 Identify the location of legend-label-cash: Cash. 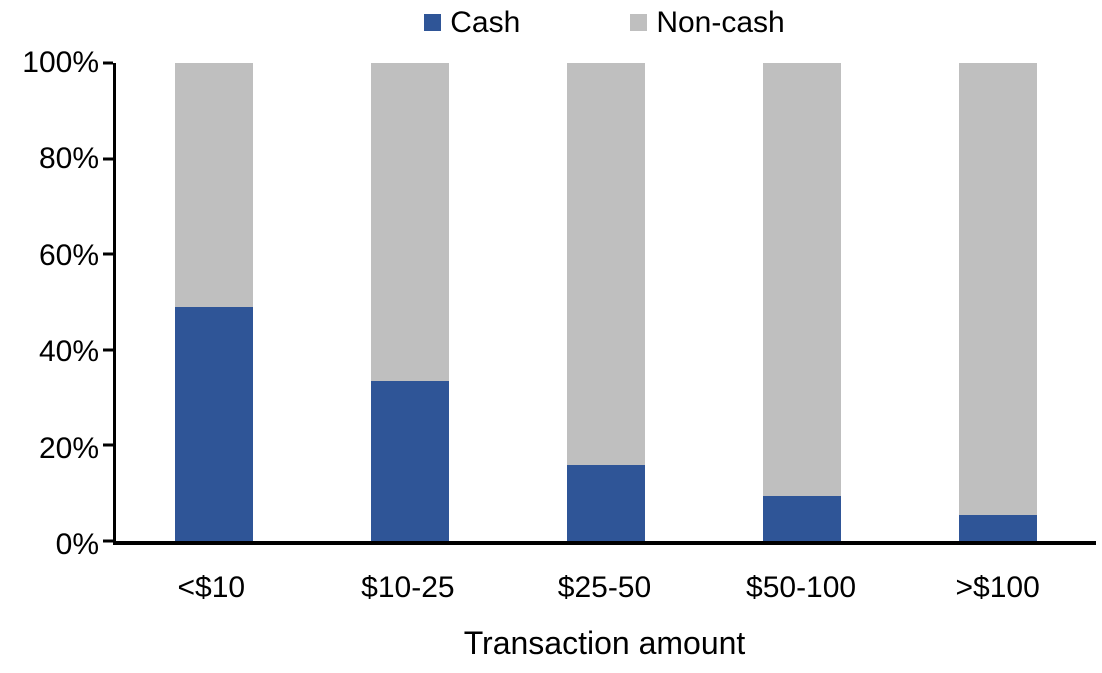
(485, 22).